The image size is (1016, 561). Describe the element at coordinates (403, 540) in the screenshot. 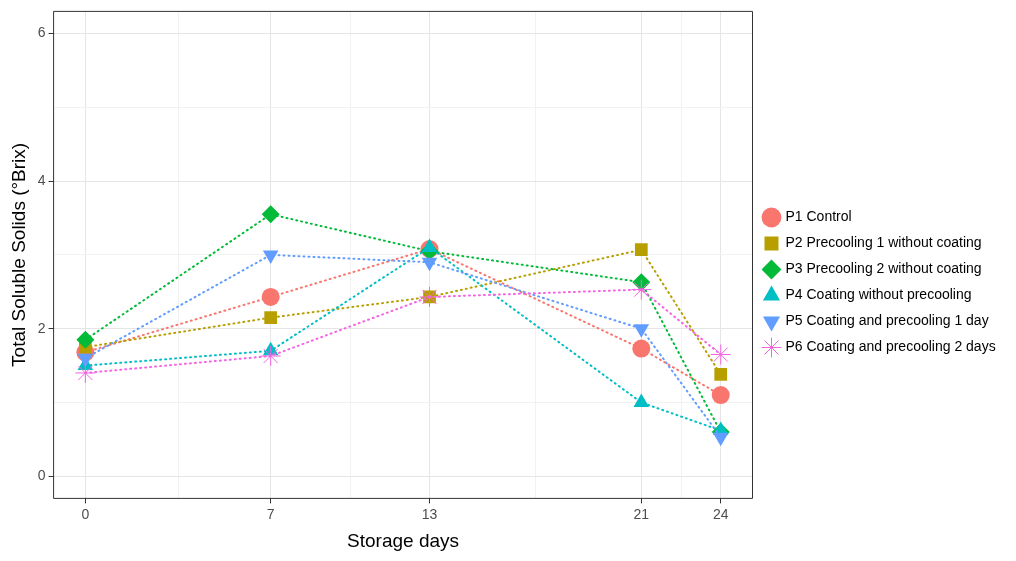

I see `x-axis-title: Storage days` at that location.